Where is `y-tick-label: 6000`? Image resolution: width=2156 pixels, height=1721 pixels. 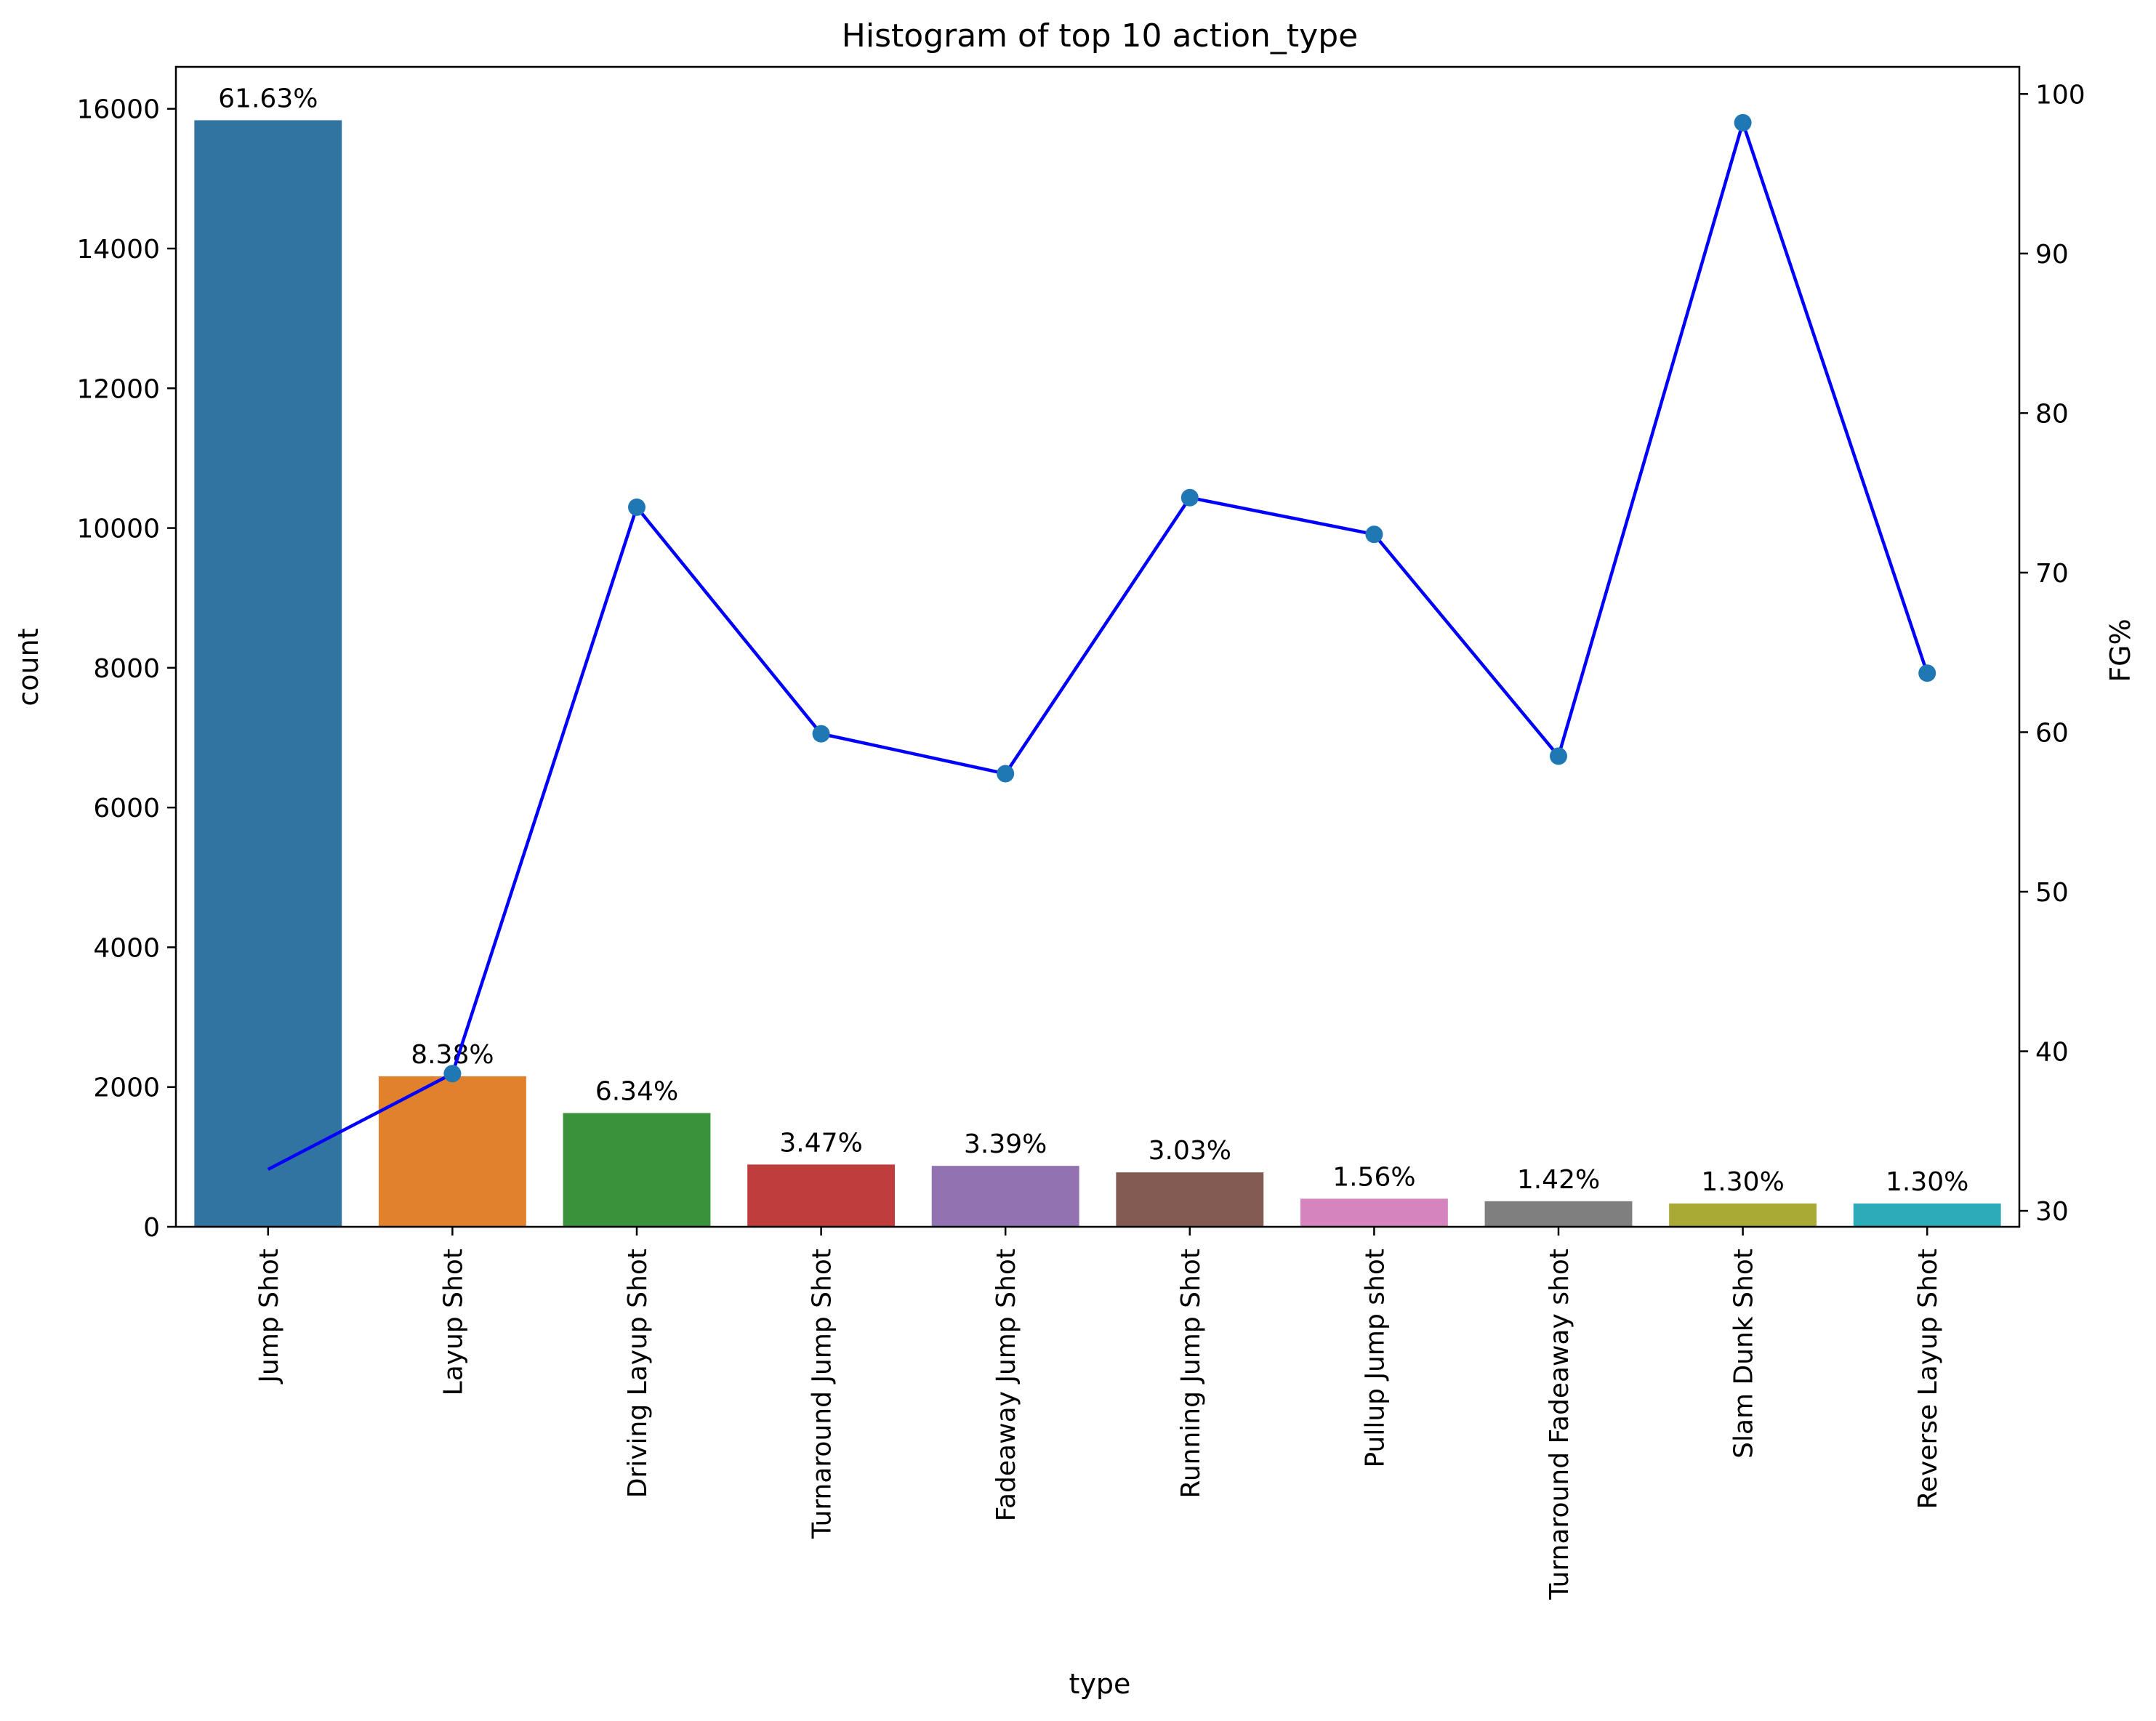
y-tick-label: 6000 is located at coordinates (126, 809).